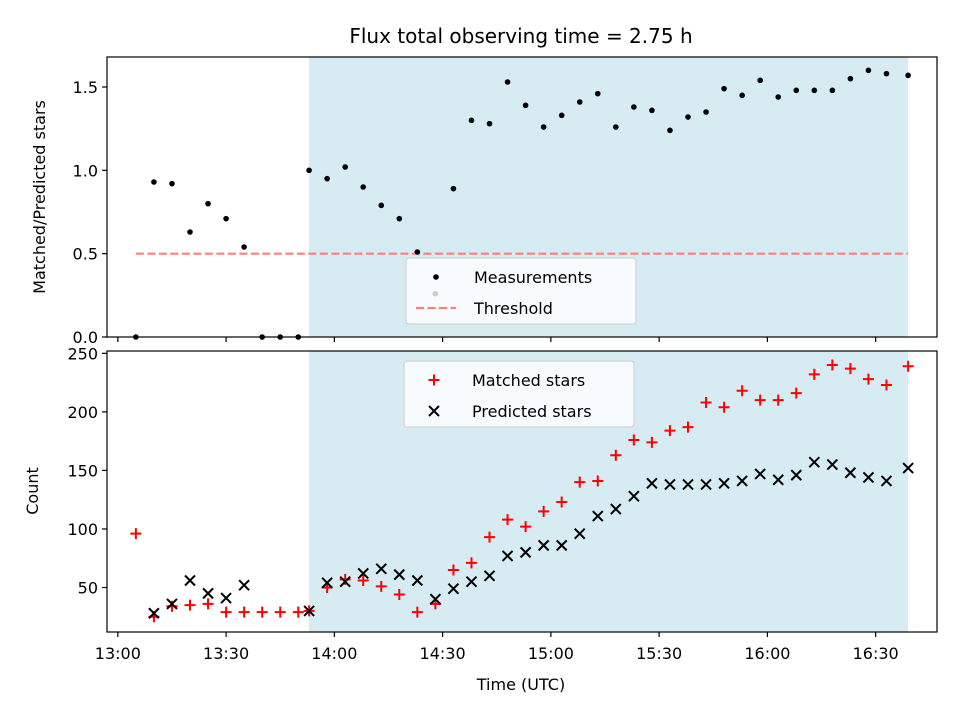 This screenshot has width=960, height=720. What do you see at coordinates (118, 653) in the screenshot?
I see `x-tick-label: 13:00` at bounding box center [118, 653].